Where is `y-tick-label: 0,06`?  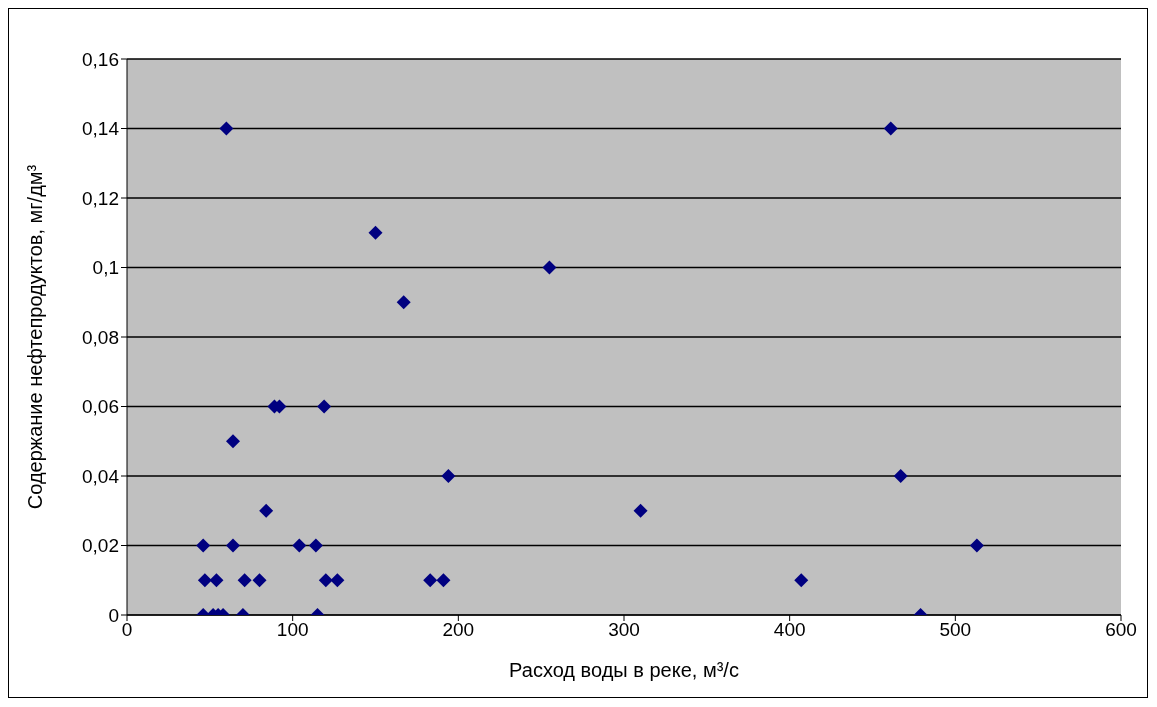
y-tick-label: 0,06 is located at coordinates (100, 407).